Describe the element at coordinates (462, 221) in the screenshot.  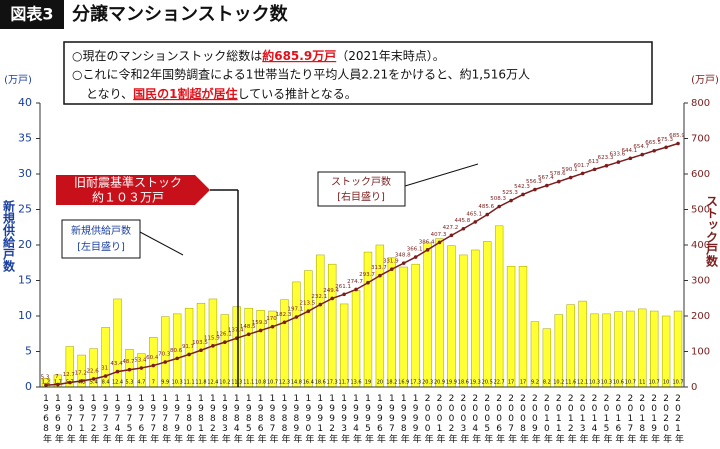
I see `line-value-label: 445.8` at that location.